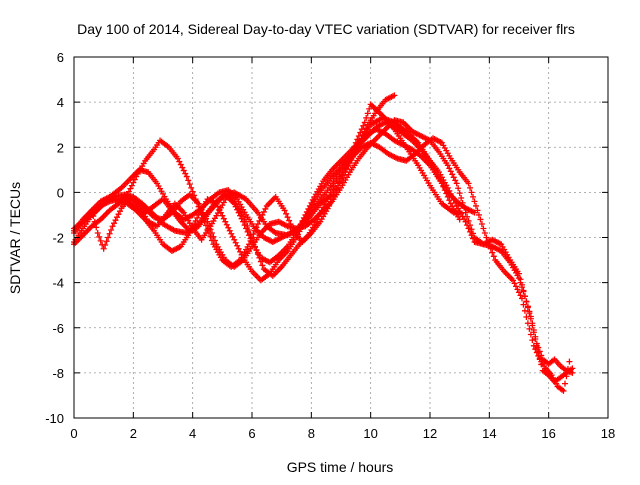 The image size is (640, 485). I want to click on x-tick-label: 2, so click(133, 433).